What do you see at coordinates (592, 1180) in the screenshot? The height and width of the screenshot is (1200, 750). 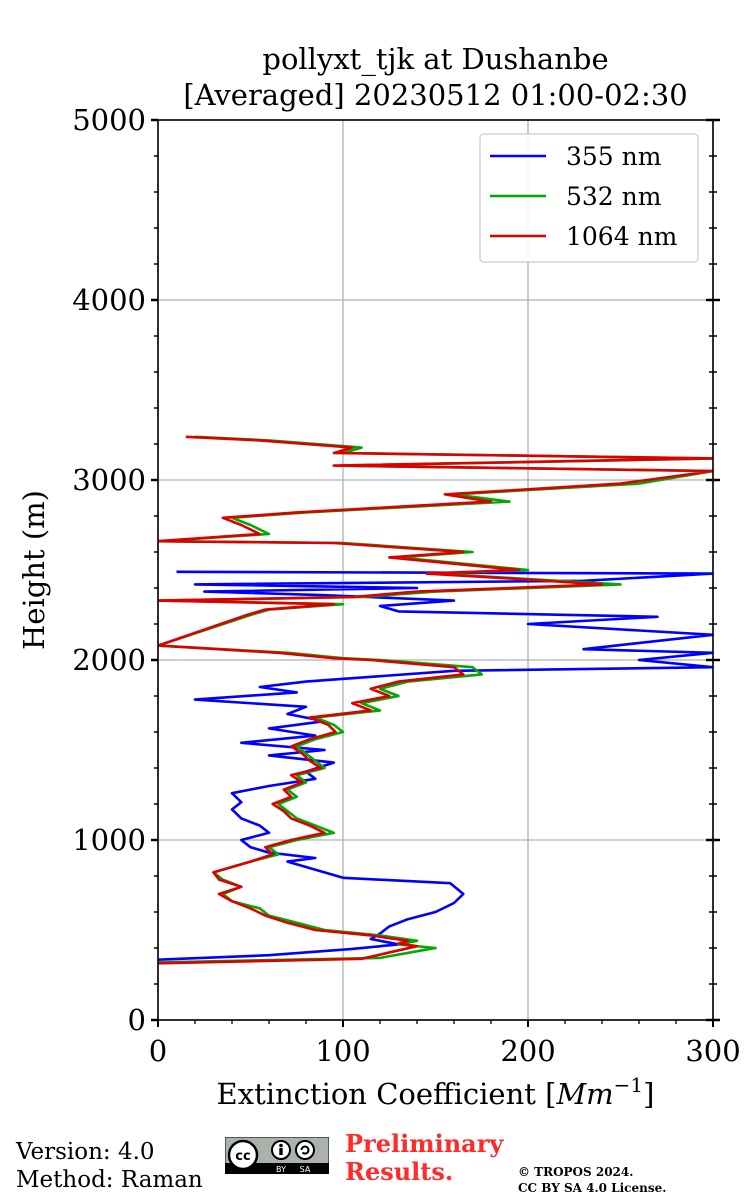 I see `copyright-notice: © TROPOS 2024. CC BY SA 4.0 License.` at bounding box center [592, 1180].